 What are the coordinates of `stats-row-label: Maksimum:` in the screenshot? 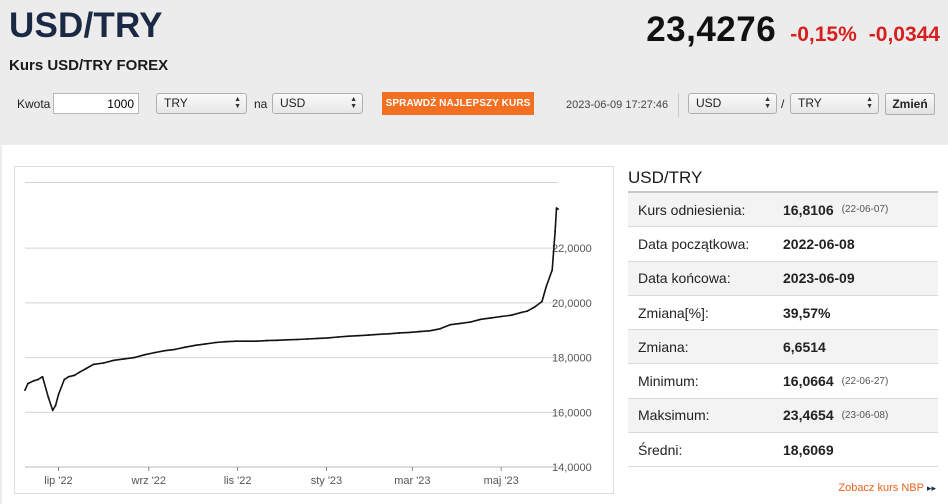 It's located at (674, 415).